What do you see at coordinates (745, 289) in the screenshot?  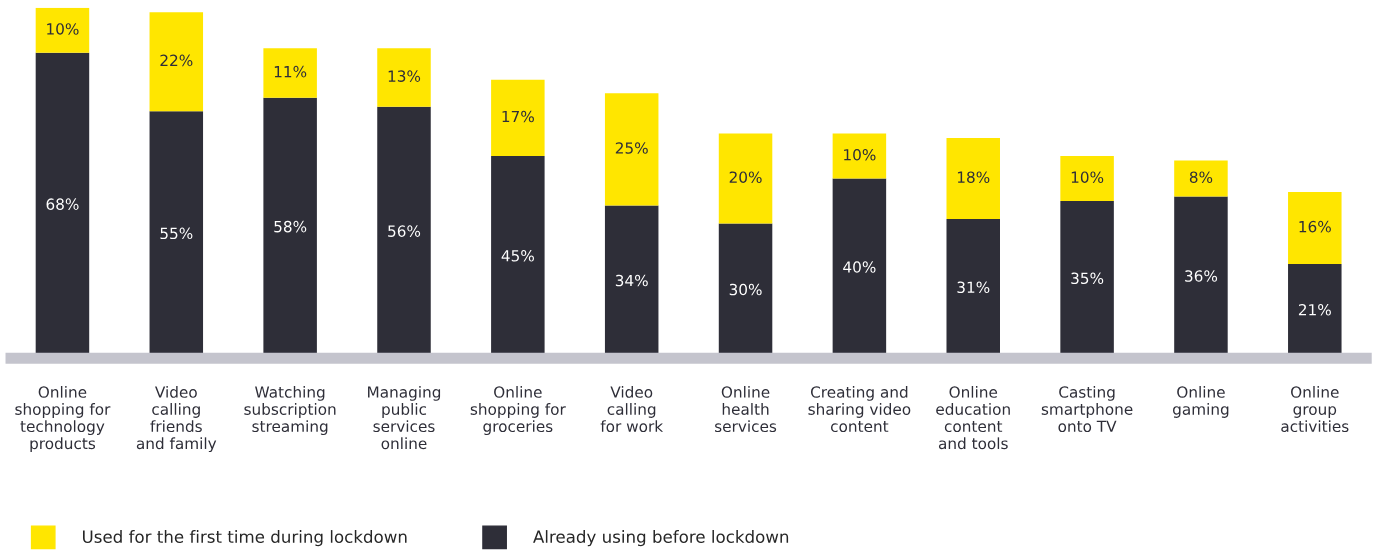 I see `data-label: 30%` at bounding box center [745, 289].